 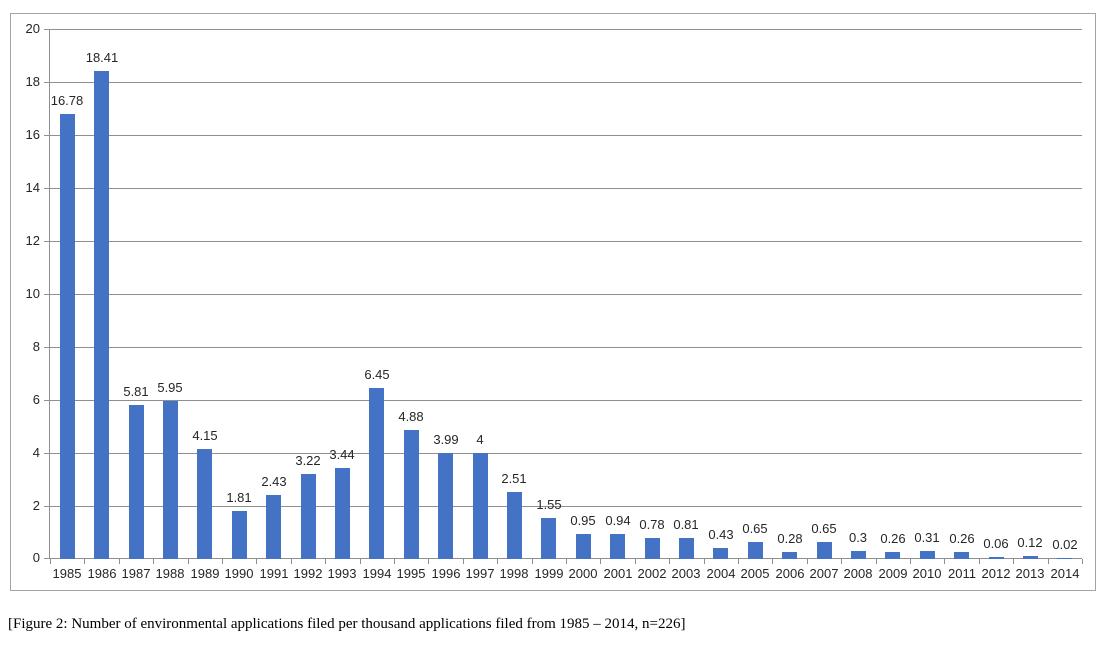 I want to click on y-axis-label: 18, so click(x=32, y=81).